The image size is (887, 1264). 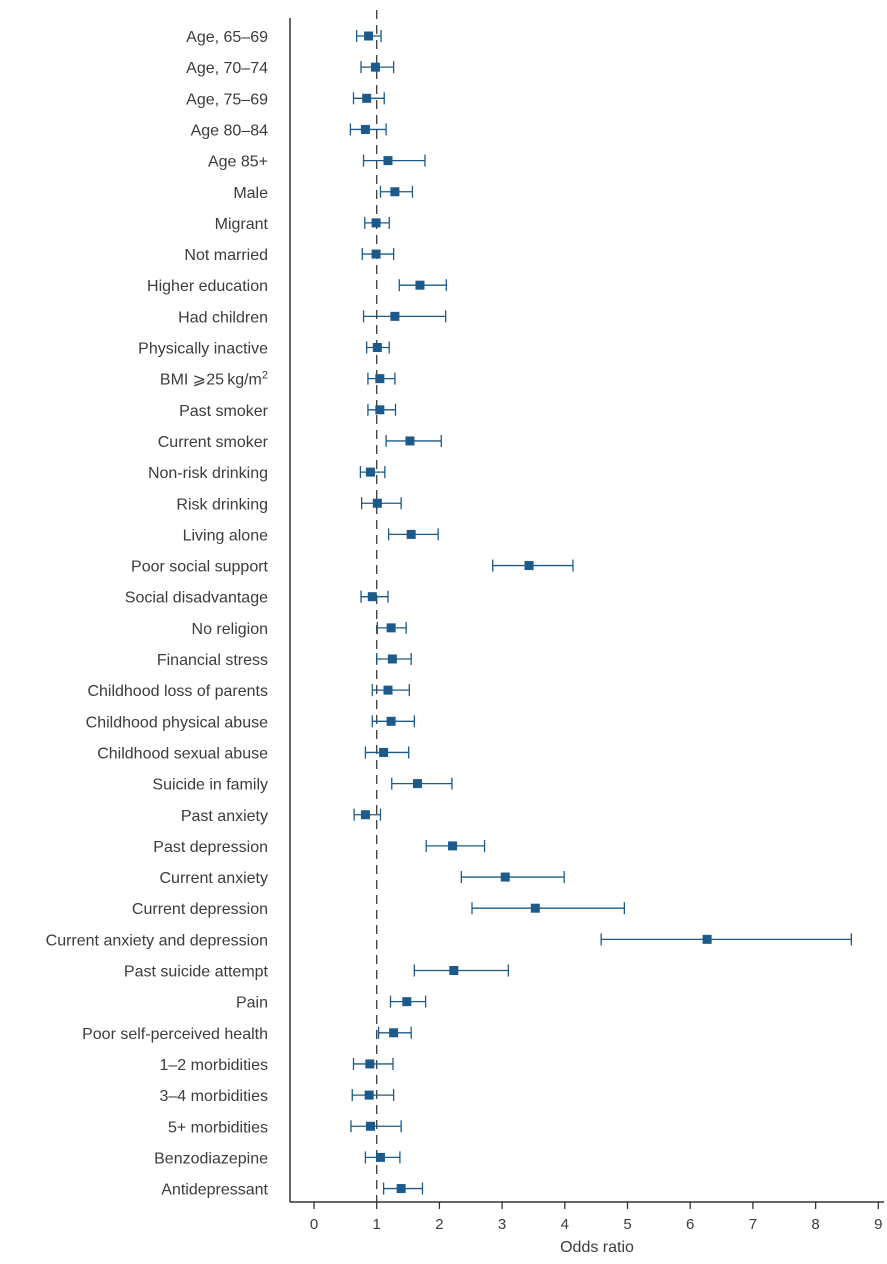 I want to click on forest-row: Past smoker, so click(x=288, y=411).